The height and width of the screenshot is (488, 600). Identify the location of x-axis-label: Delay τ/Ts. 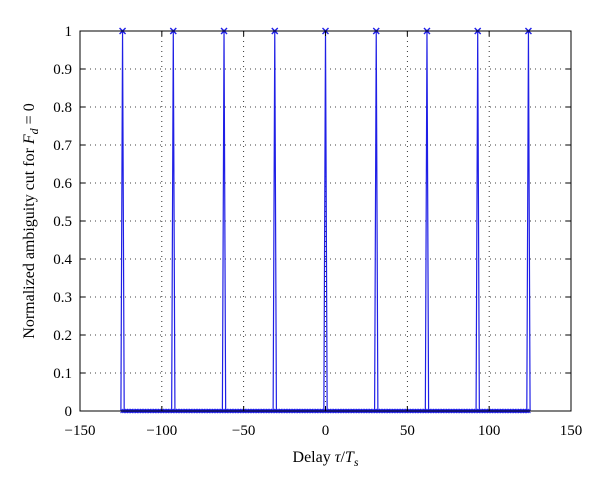
(326, 459).